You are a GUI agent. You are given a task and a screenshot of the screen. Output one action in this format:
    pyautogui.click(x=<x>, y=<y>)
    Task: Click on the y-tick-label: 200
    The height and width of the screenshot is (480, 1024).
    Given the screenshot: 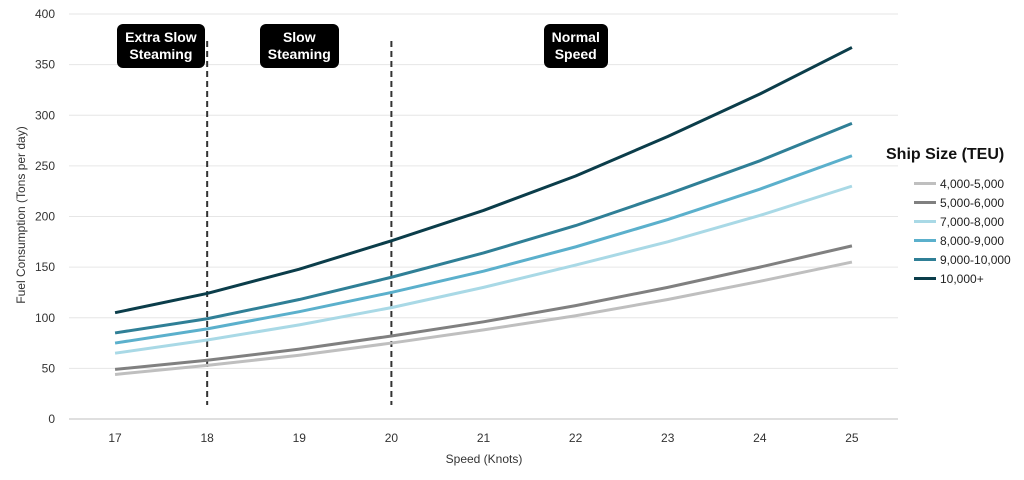 What is the action you would take?
    pyautogui.click(x=45, y=217)
    